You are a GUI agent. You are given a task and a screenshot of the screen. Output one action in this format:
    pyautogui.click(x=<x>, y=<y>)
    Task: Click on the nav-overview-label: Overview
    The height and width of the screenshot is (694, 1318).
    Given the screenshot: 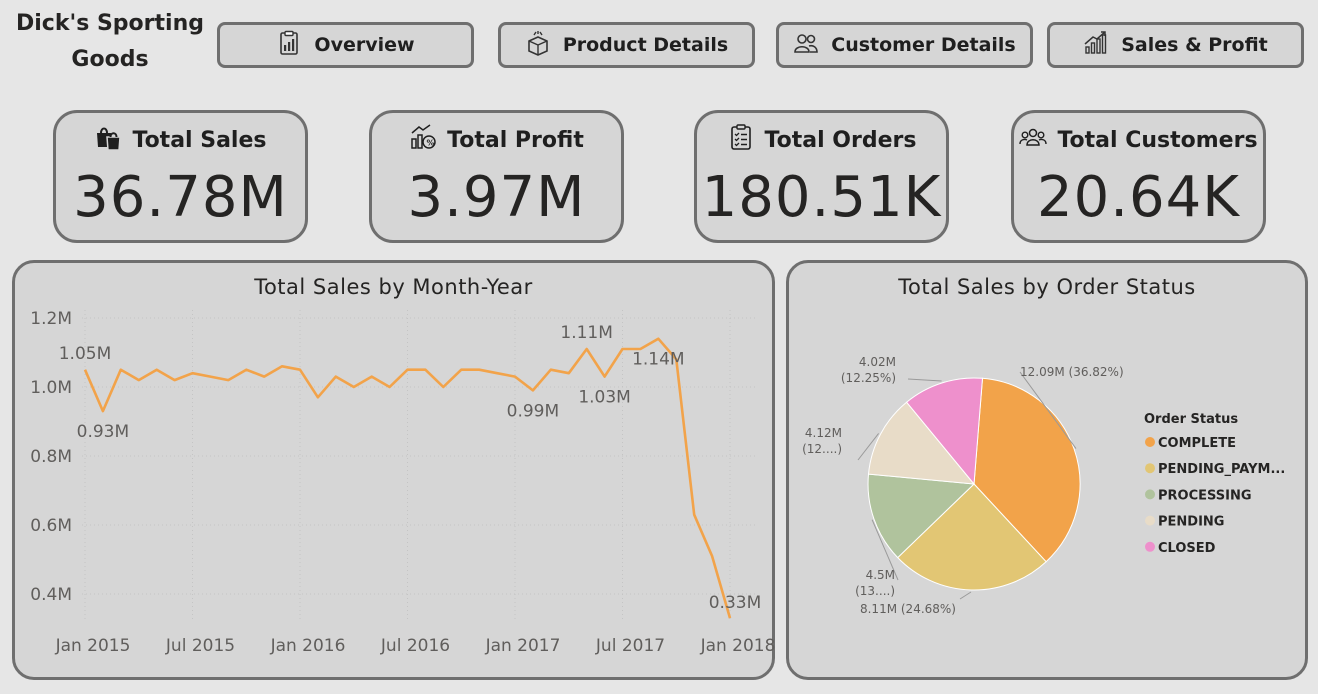 What is the action you would take?
    pyautogui.click(x=364, y=45)
    